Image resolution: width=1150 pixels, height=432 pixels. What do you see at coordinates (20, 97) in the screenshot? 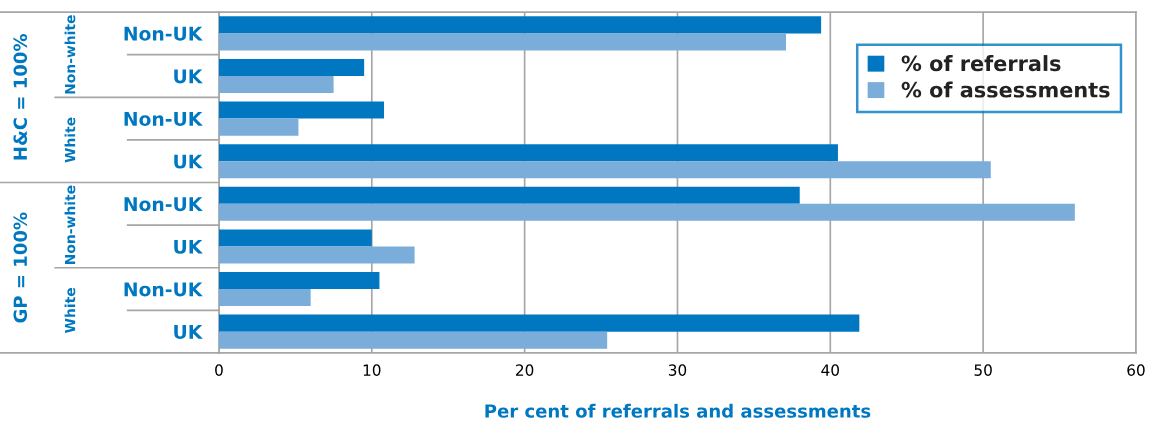
I see `text: H&C = 100%` at bounding box center [20, 97].